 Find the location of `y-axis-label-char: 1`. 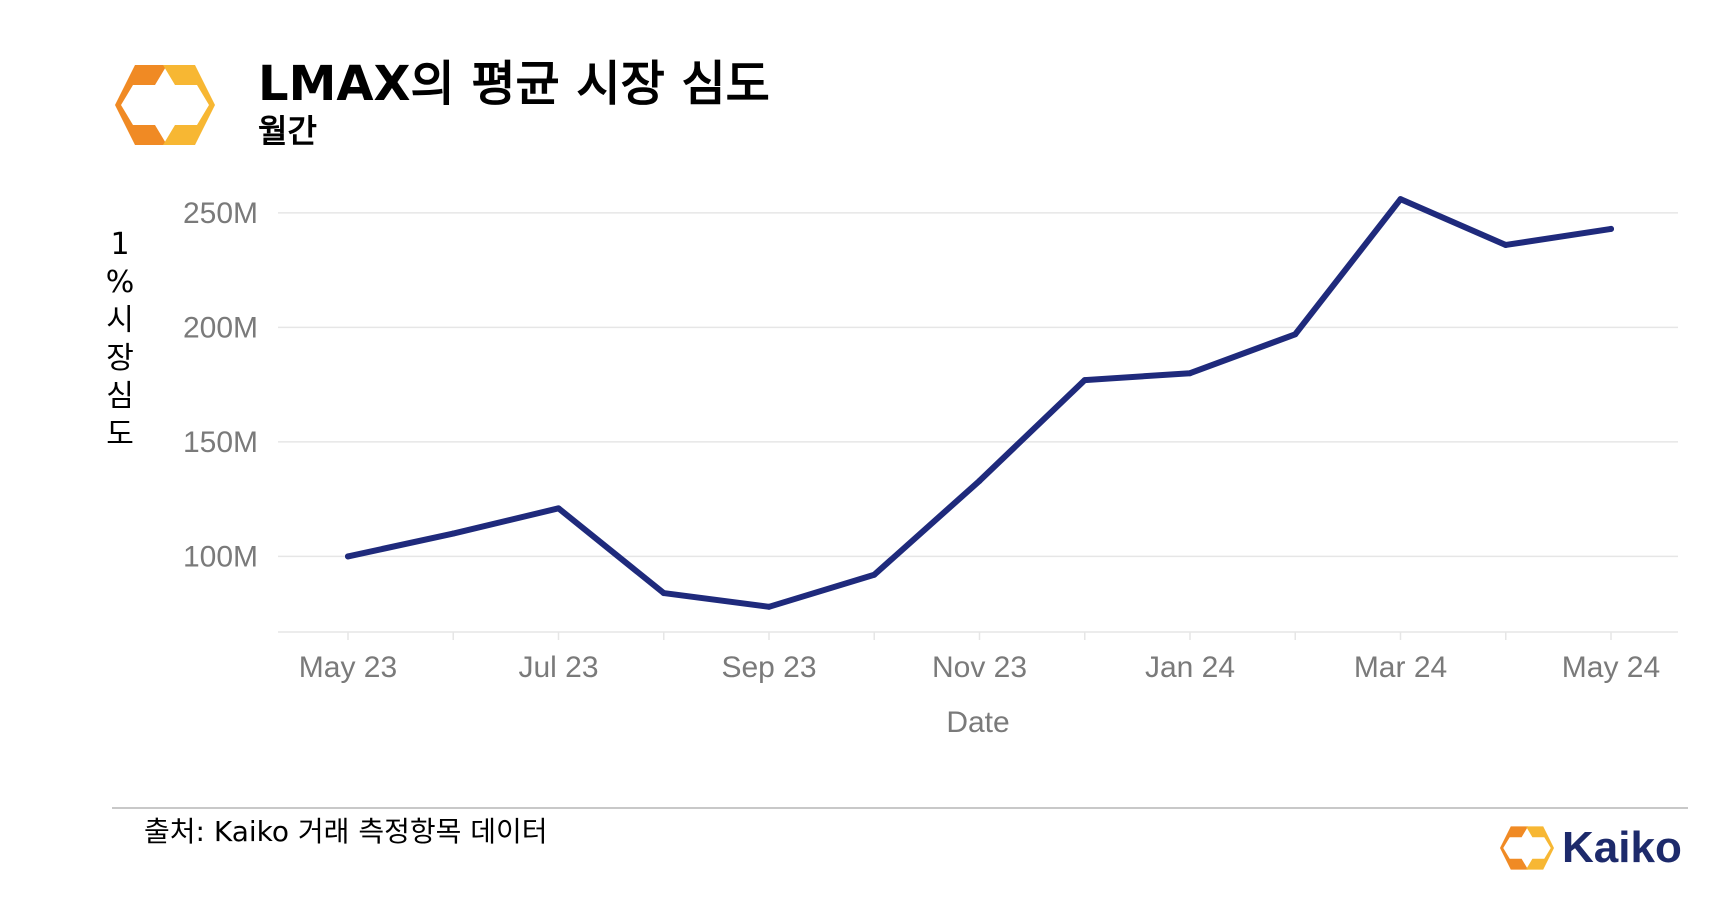

y-axis-label-char: 1 is located at coordinates (120, 244).